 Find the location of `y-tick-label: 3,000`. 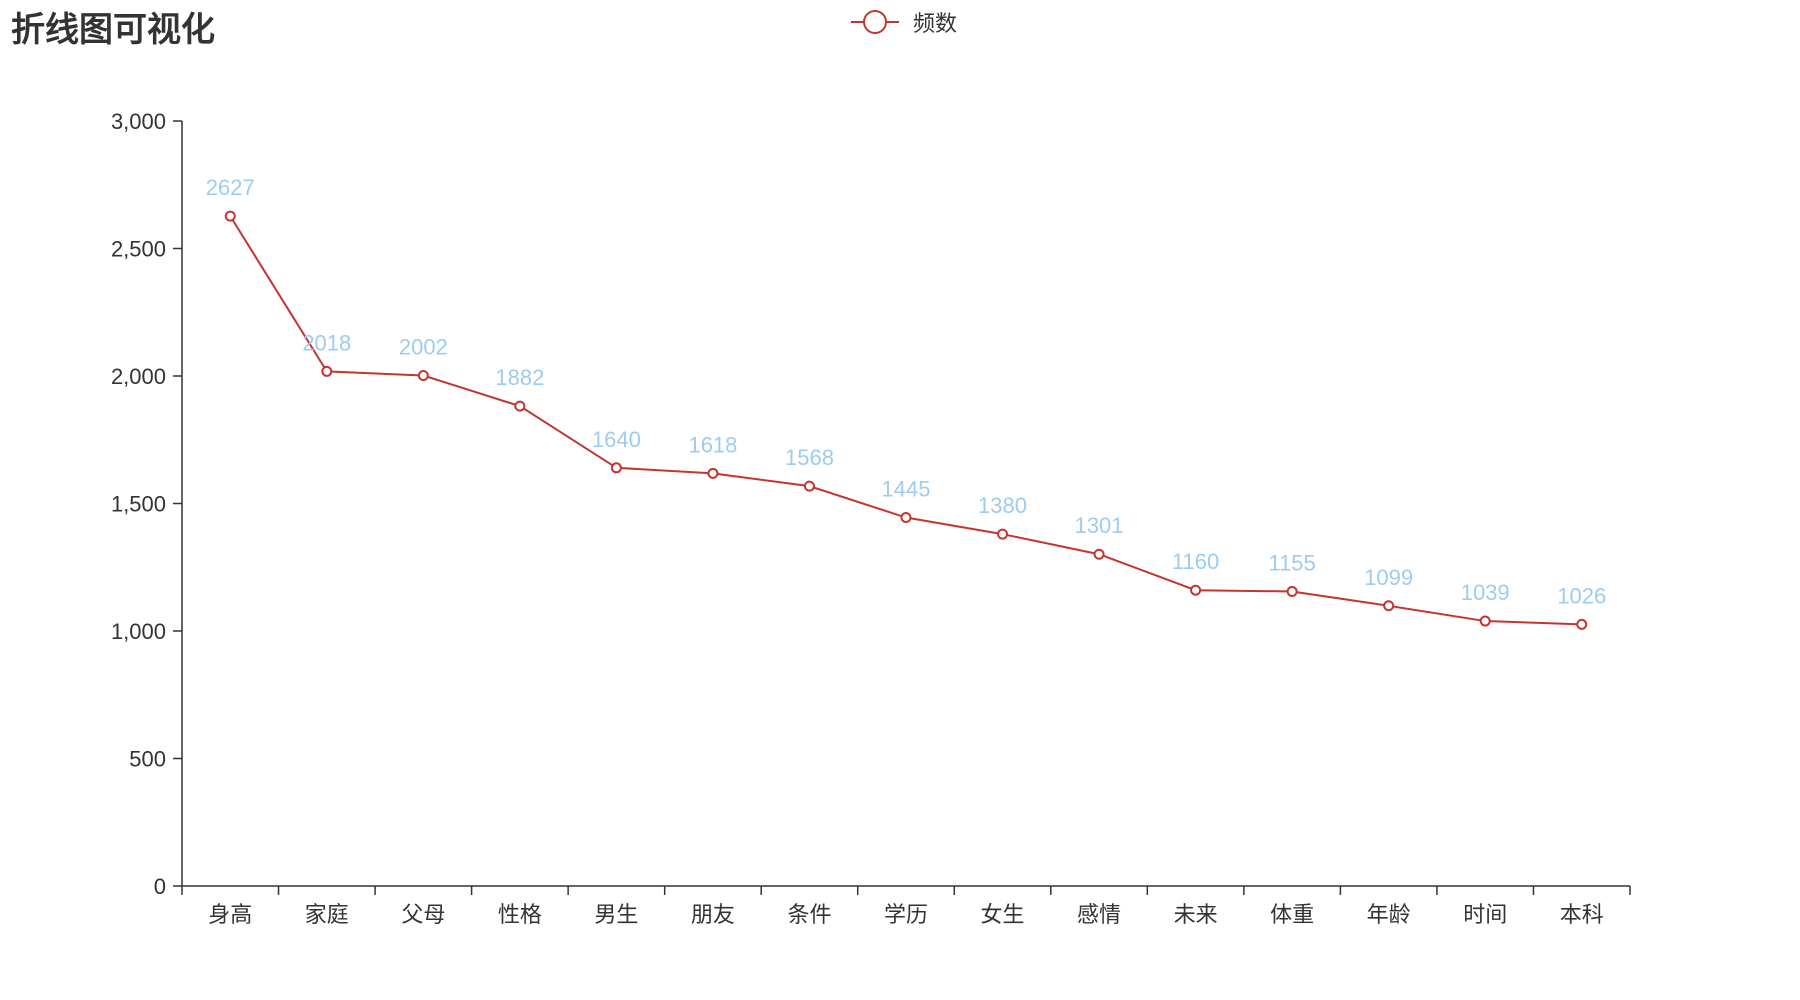

y-tick-label: 3,000 is located at coordinates (138, 121).